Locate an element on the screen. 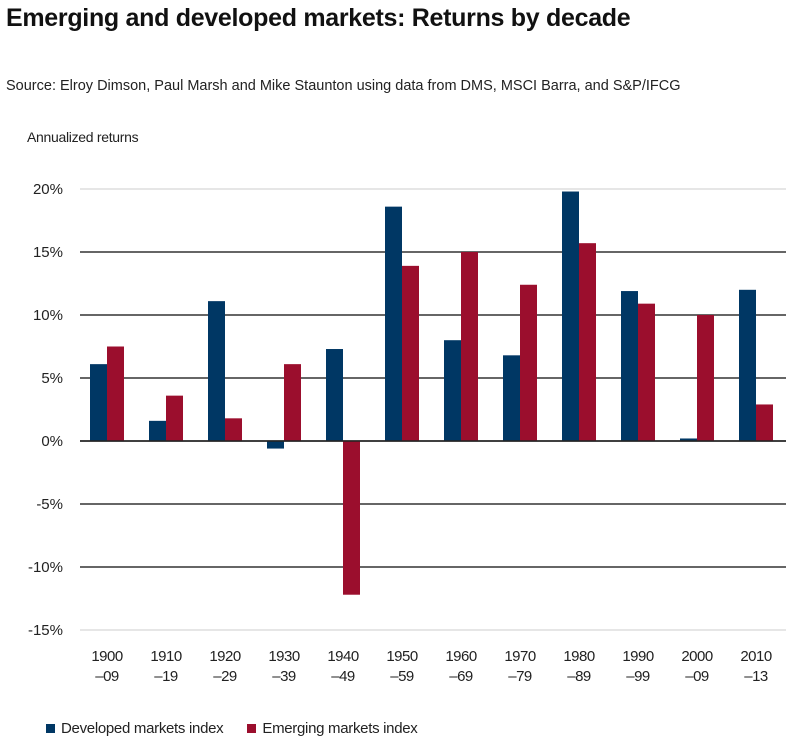 This screenshot has height=750, width=786. x-tick-label-end: –29 is located at coordinates (225, 676).